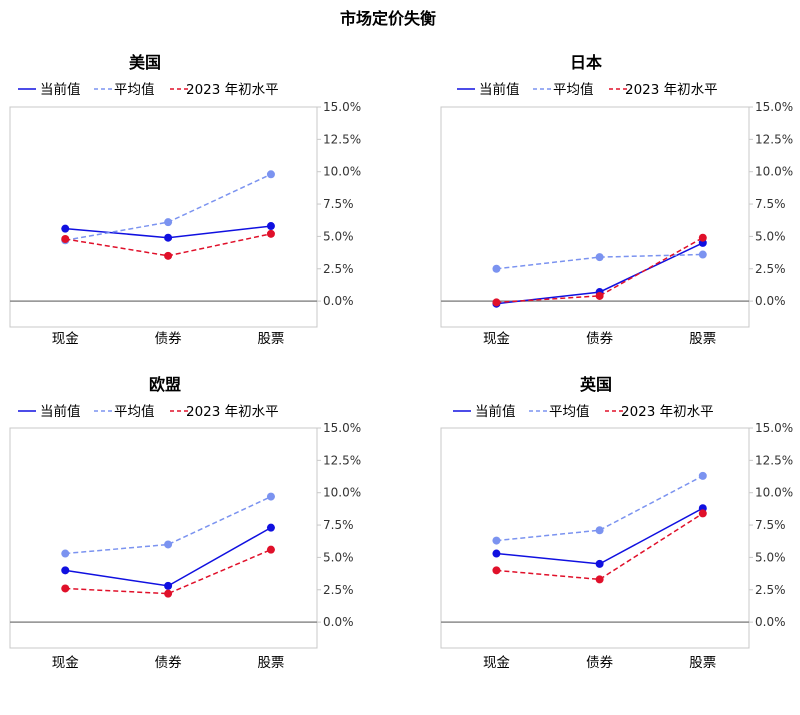  What do you see at coordinates (586, 62) in the screenshot?
I see `chart-title: 日本` at bounding box center [586, 62].